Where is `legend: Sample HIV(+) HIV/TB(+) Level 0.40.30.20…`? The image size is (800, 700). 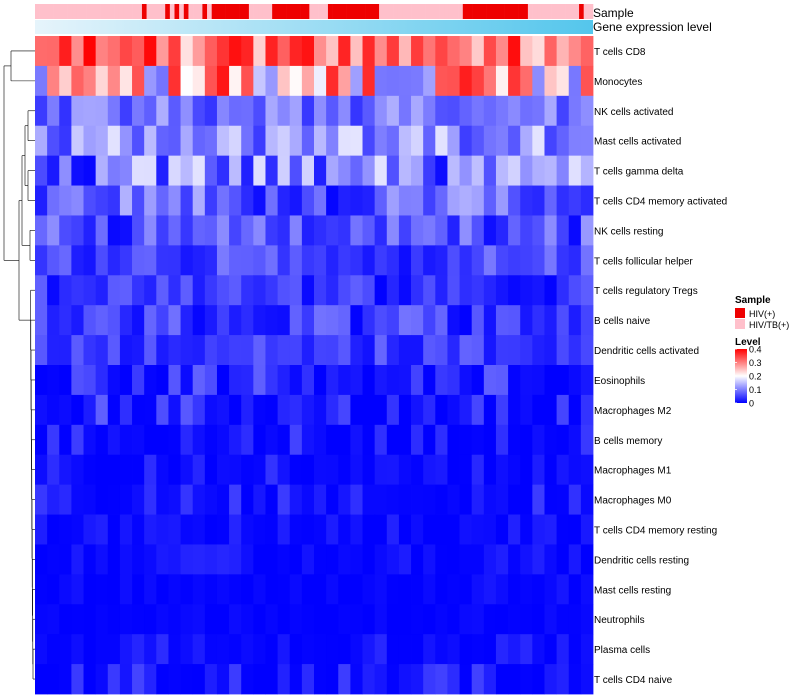
legend: Sample HIV(+) HIV/TB(+) Level 0.40.30.20… is located at coordinates (762, 352).